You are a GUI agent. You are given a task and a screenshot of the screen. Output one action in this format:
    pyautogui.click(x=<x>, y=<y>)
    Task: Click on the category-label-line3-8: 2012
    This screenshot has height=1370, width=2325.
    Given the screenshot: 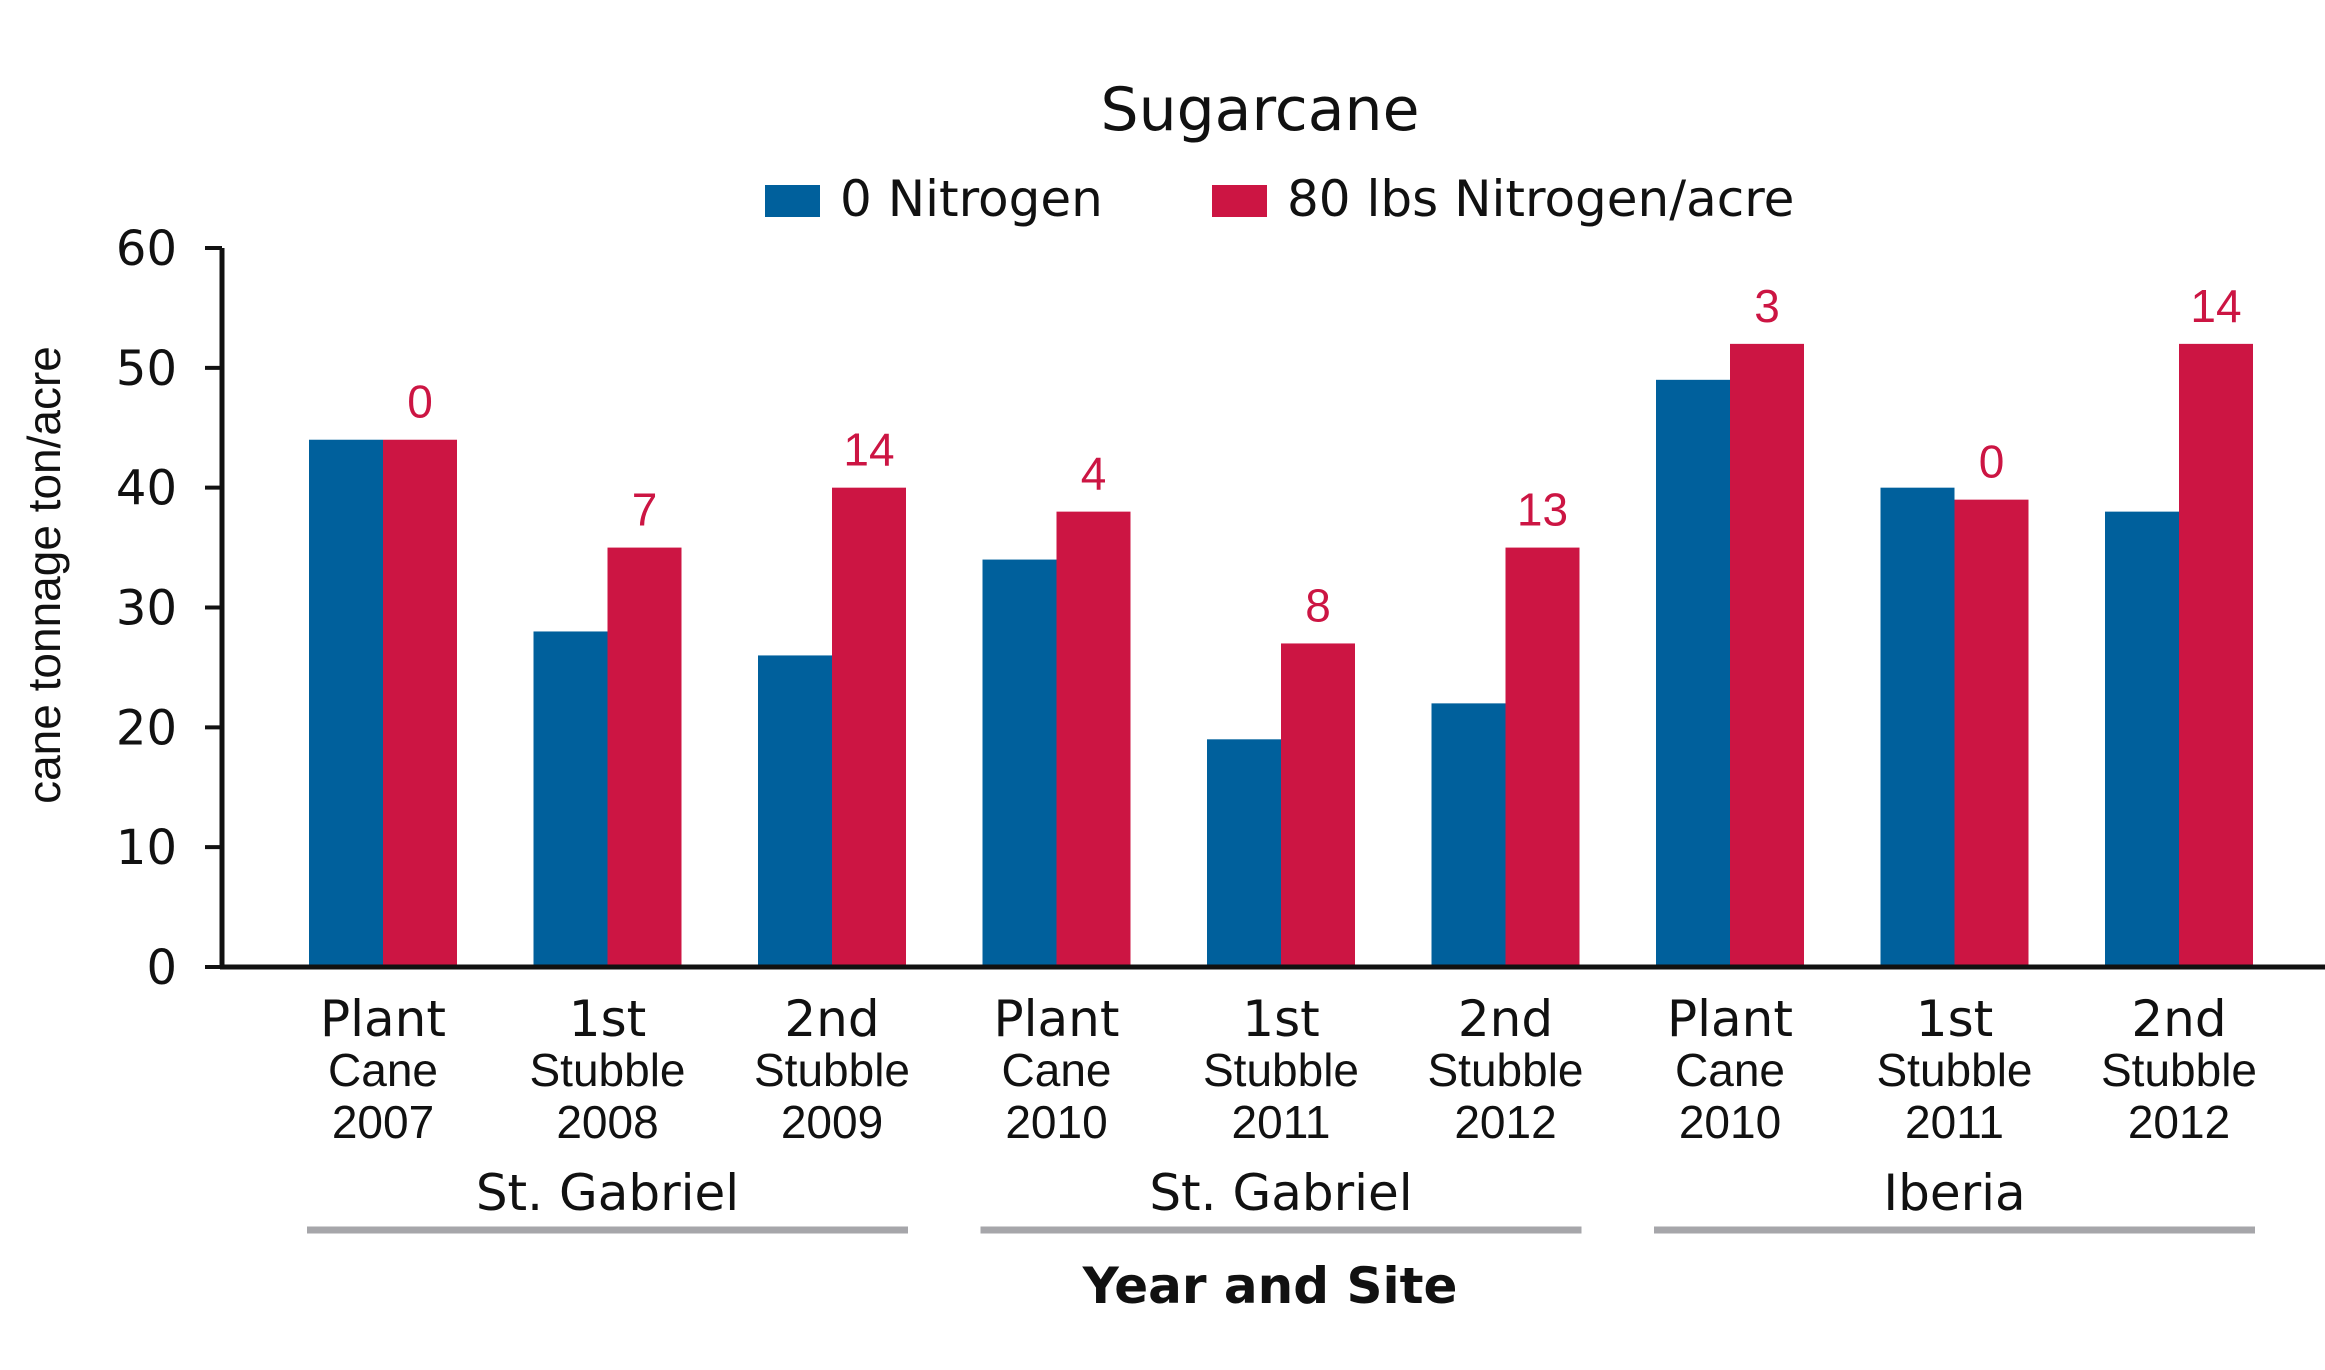 What is the action you would take?
    pyautogui.click(x=2179, y=1122)
    